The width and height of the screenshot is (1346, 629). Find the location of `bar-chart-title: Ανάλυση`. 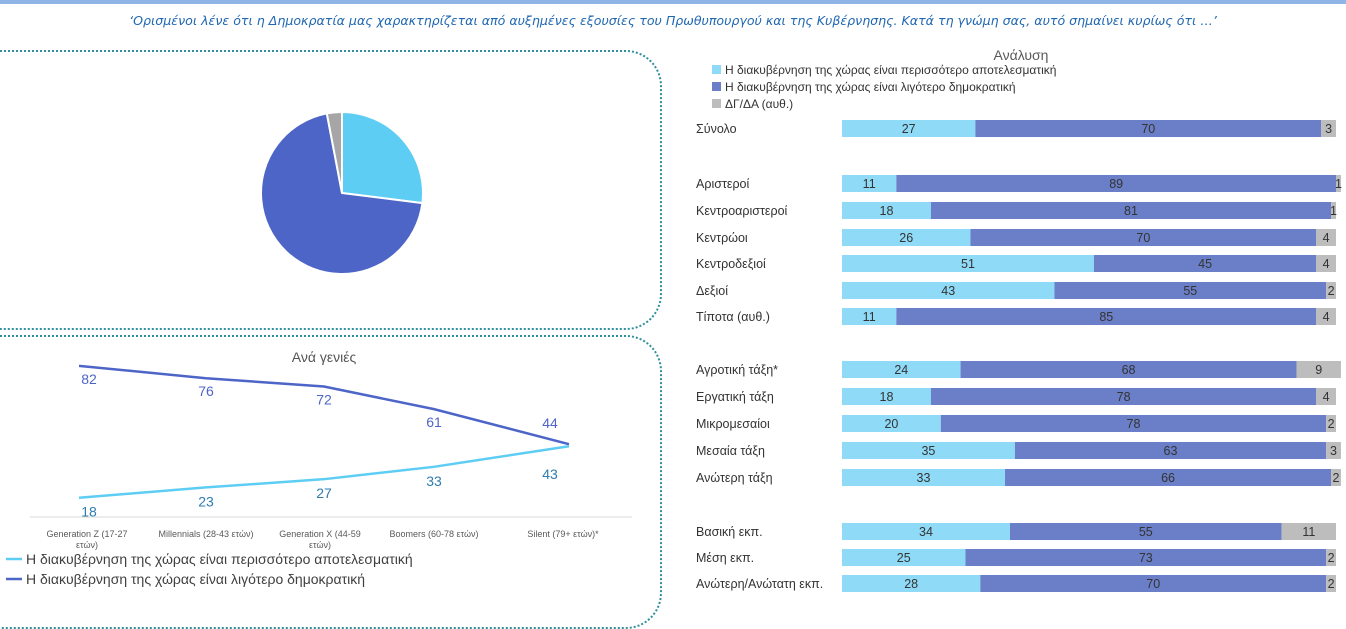

bar-chart-title: Ανάλυση is located at coordinates (1021, 55).